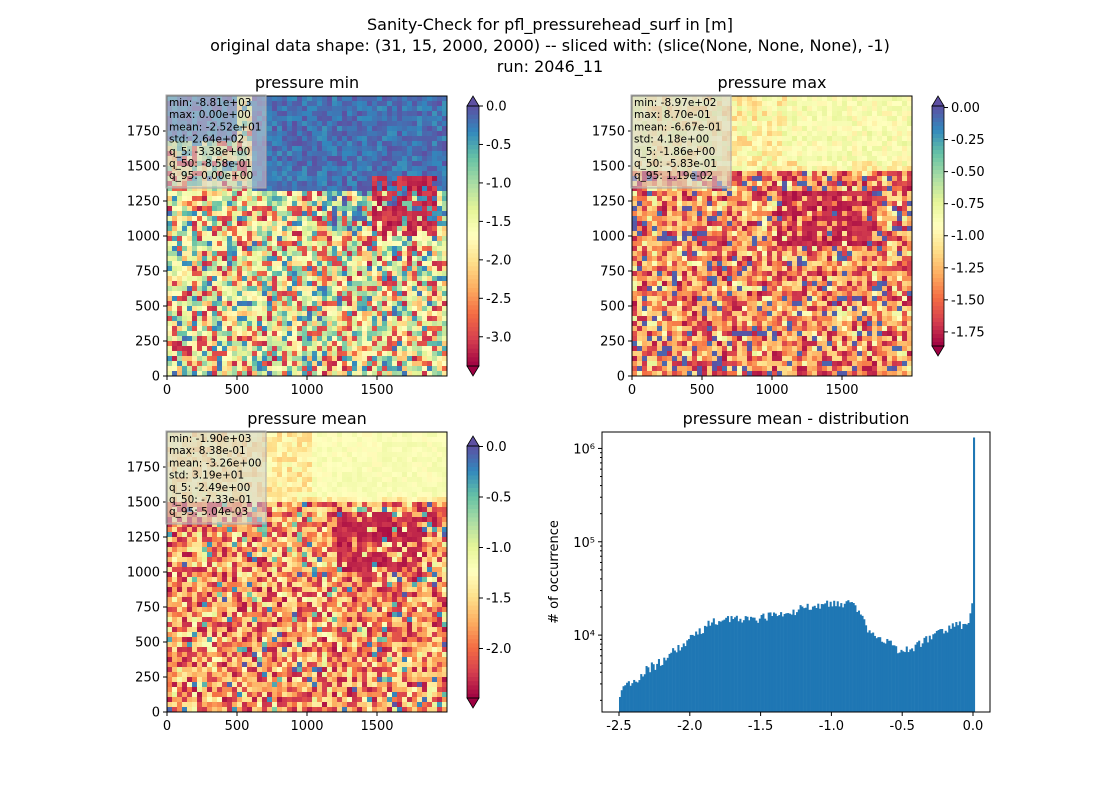  What do you see at coordinates (488, 572) in the screenshot?
I see `colorbar: 0.0 -0.5 -1.0 -1.5 -2.0` at bounding box center [488, 572].